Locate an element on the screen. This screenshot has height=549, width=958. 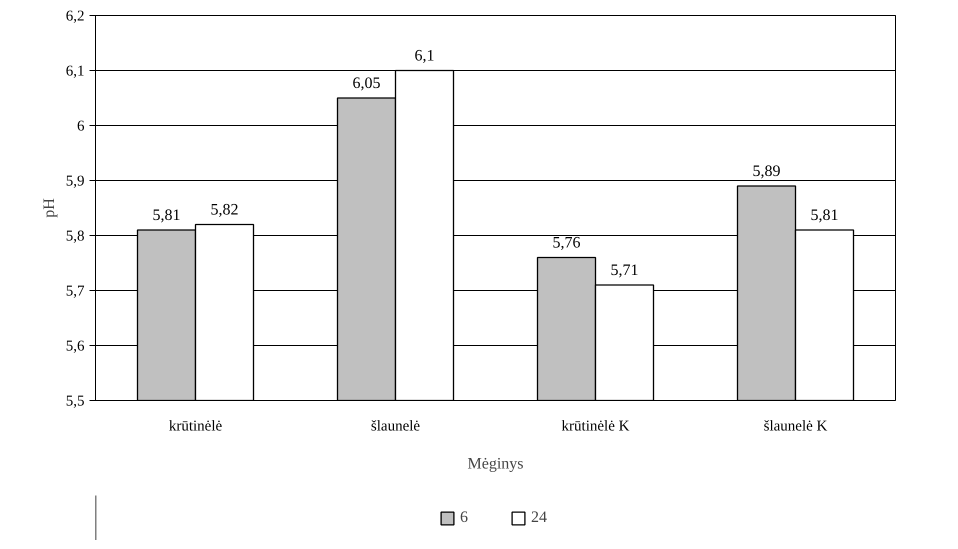
y-tick-label: 6,2 is located at coordinates (75, 16).